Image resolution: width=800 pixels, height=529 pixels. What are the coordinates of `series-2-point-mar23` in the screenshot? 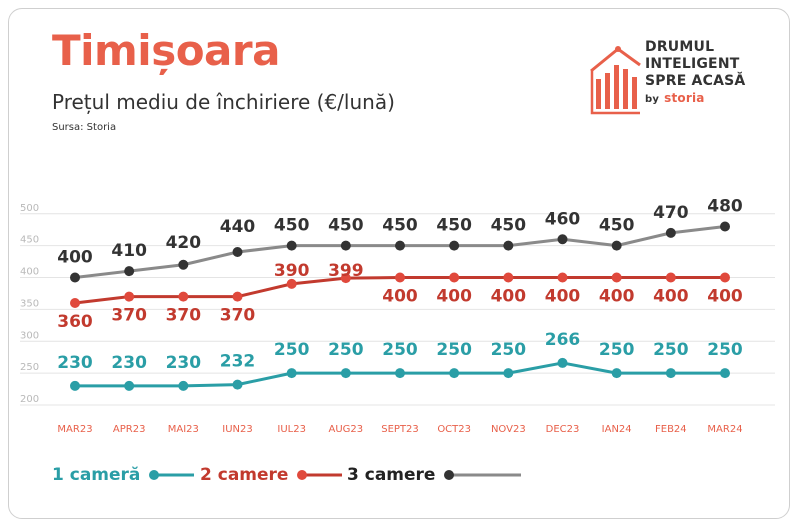 It's located at (75, 303).